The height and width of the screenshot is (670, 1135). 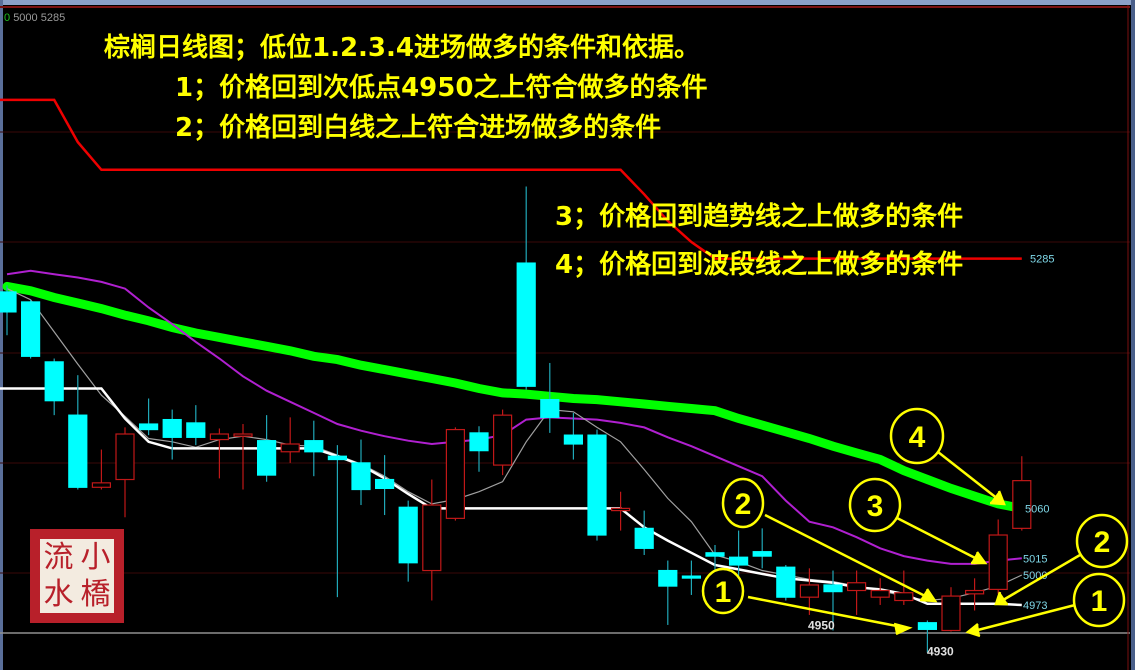 I want to click on seal-char: 橋, so click(x=95, y=594).